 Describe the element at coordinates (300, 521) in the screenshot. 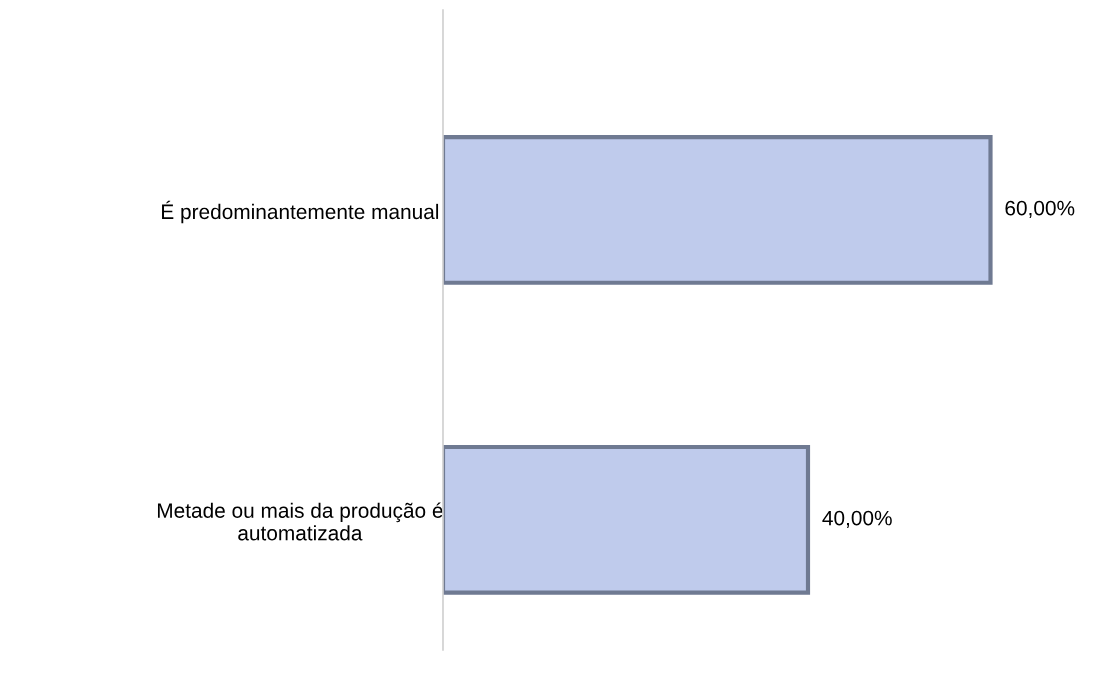

I see `y-tick-label: Metade ou mais da produção é automatizada` at that location.